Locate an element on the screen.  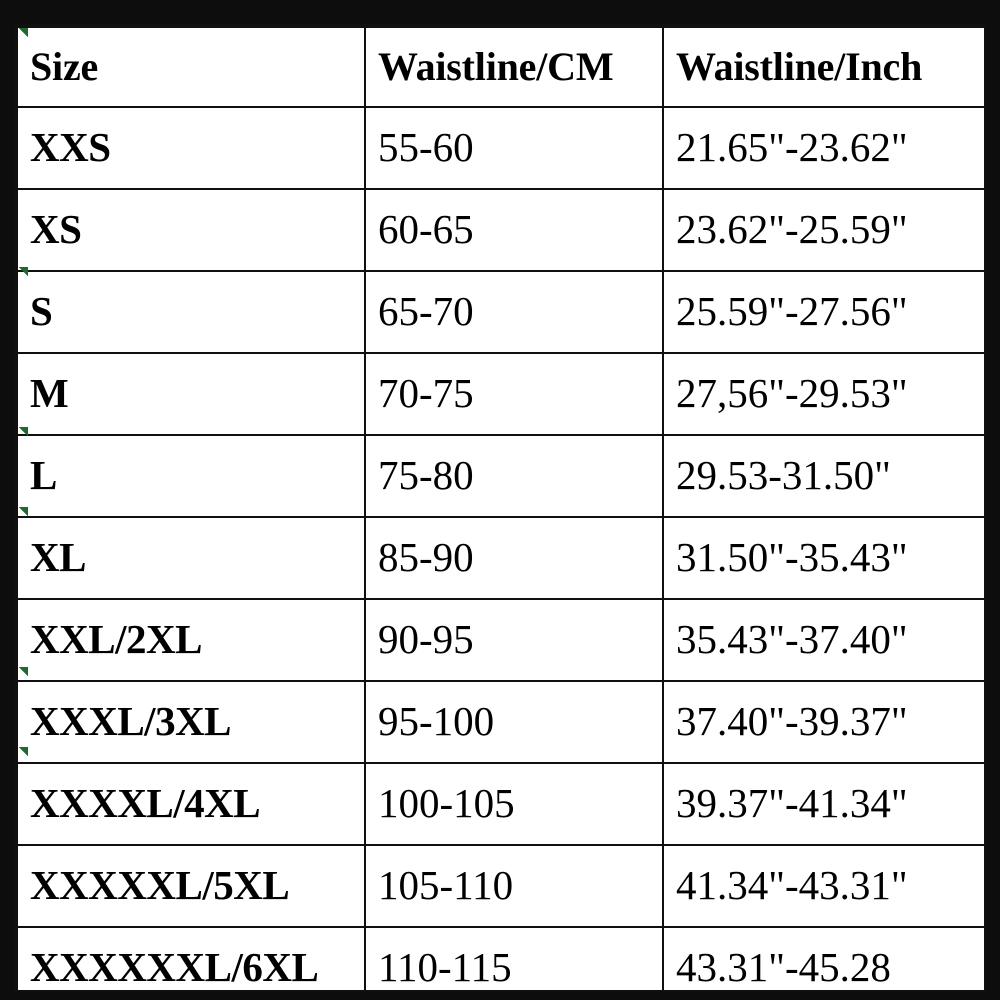
cell-waistline-cm: 85-90 is located at coordinates (514, 558).